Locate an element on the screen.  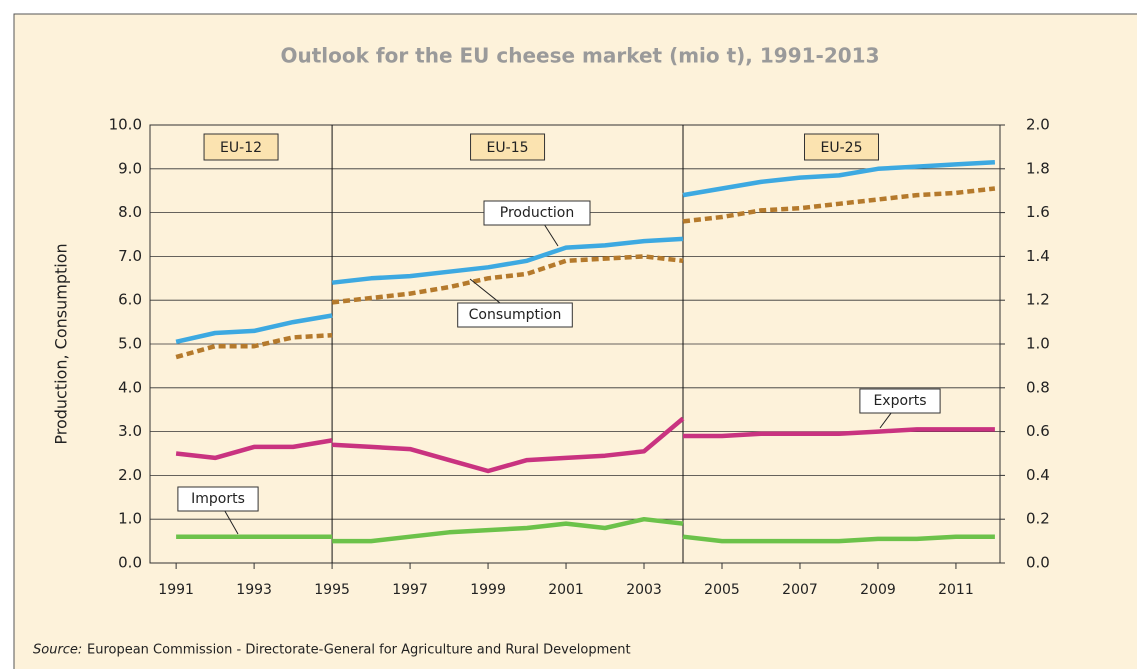
region-label: EU-15 is located at coordinates (508, 148).